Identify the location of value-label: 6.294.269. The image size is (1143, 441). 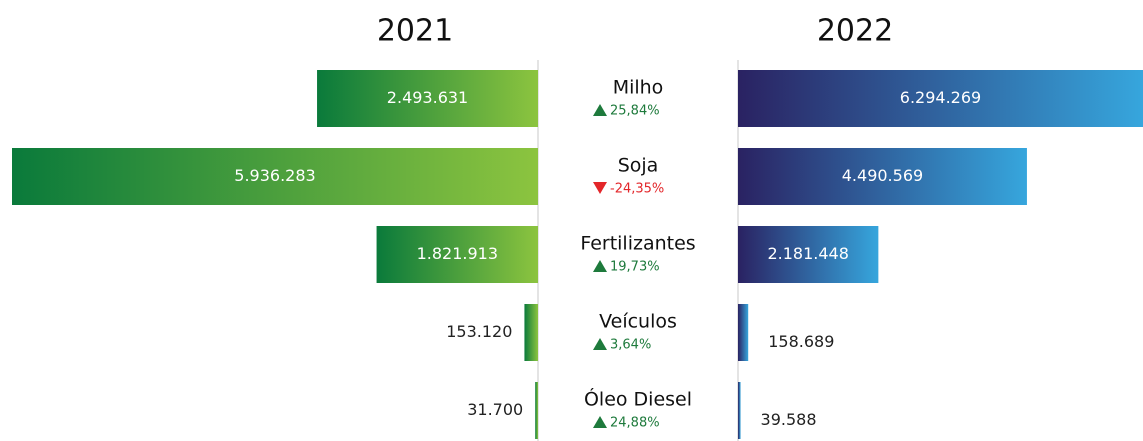
(940, 97).